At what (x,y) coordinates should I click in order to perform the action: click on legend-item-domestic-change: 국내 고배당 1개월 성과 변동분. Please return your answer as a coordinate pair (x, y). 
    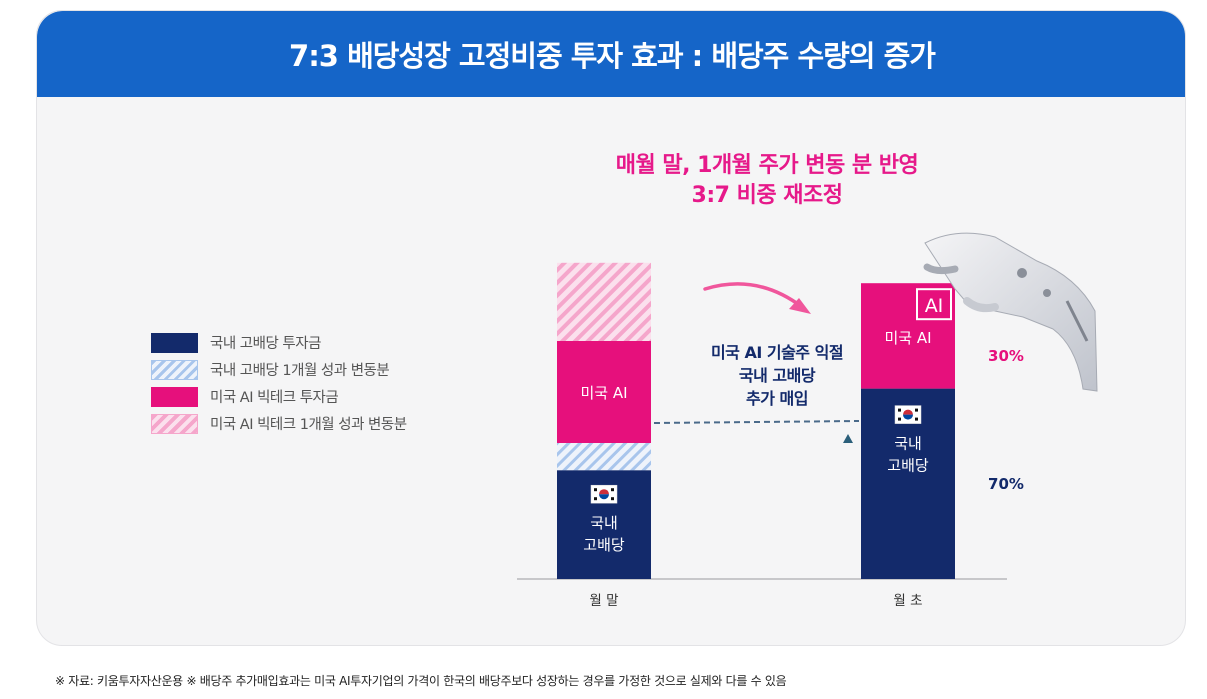
    Looking at the image, I should click on (279, 369).